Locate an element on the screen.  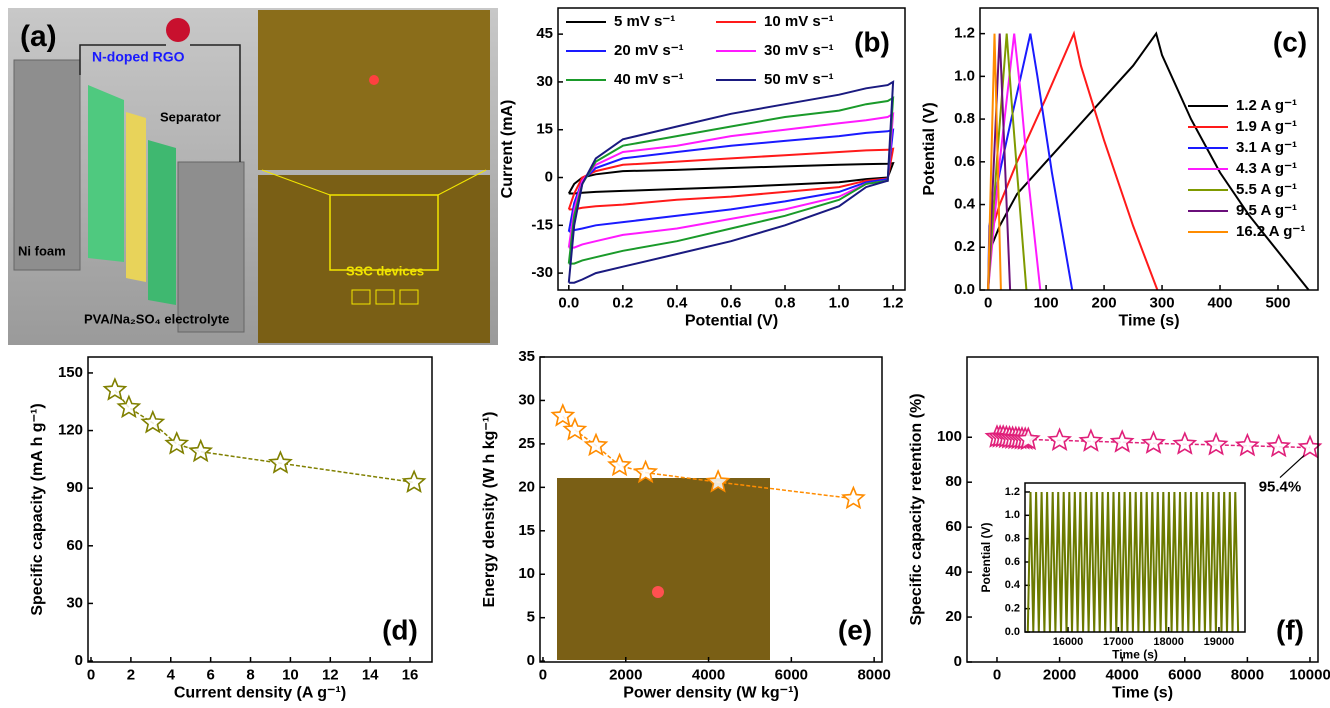
separator is located at coordinates (136, 197).